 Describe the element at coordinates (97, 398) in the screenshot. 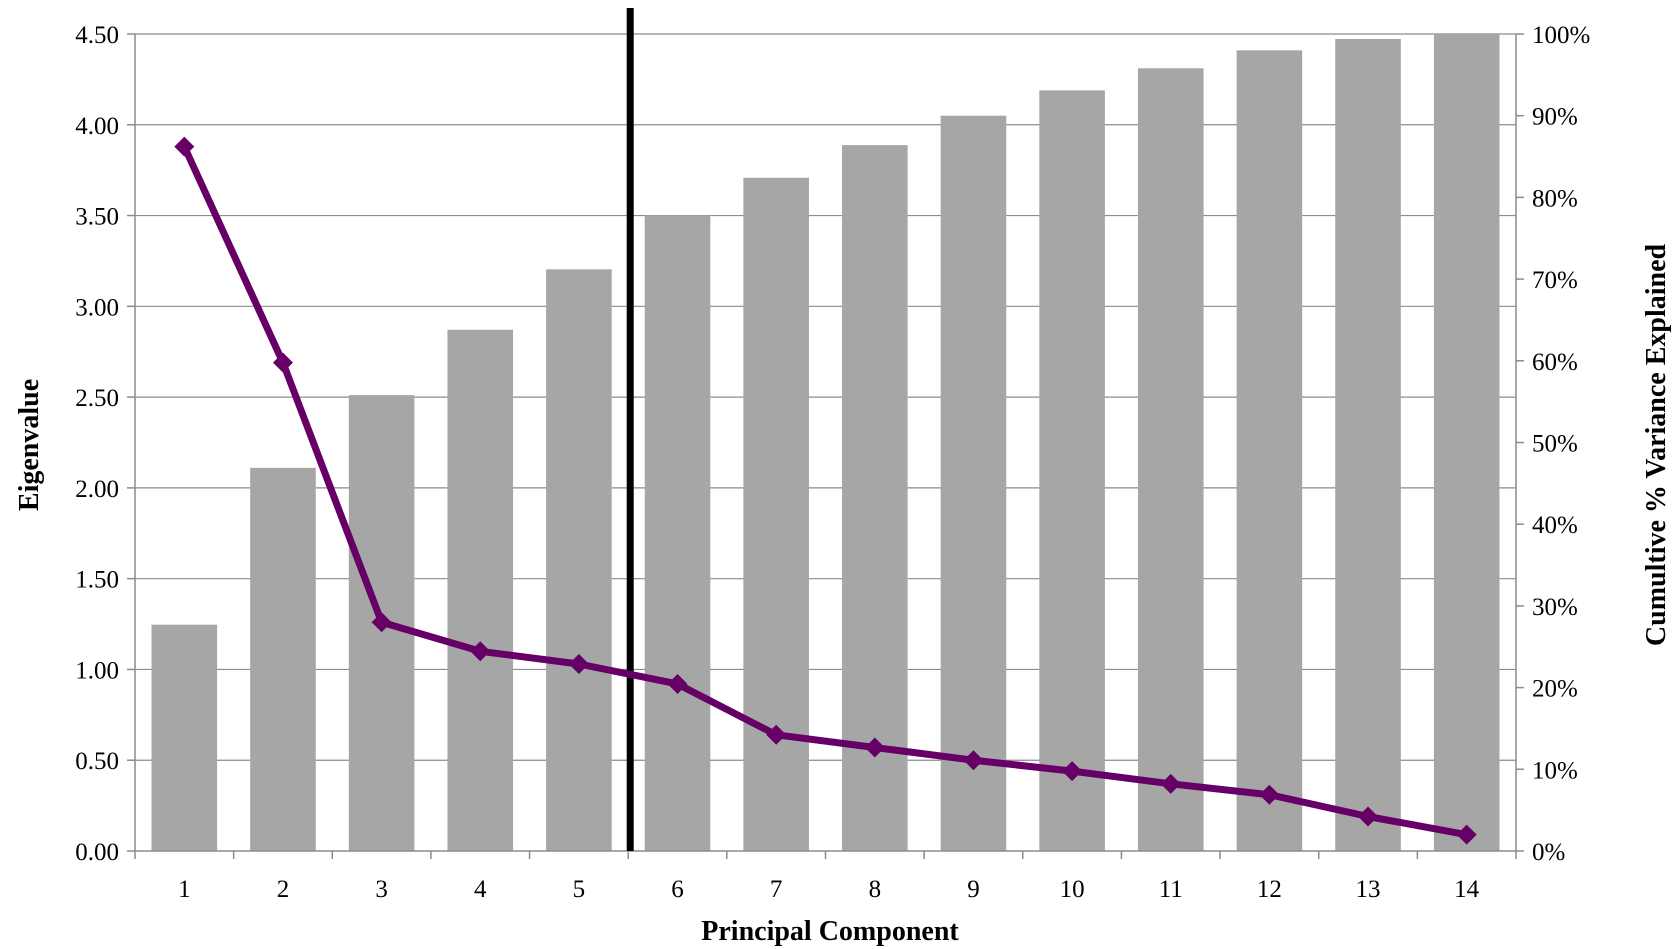

I see `left-tick-label: 2.50` at that location.